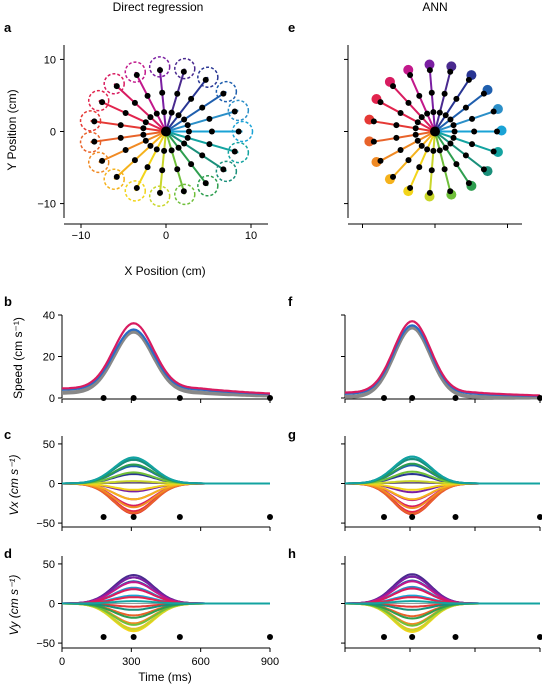  Describe the element at coordinates (49, 445) in the screenshot. I see `y-tick-label-c: 50` at that location.